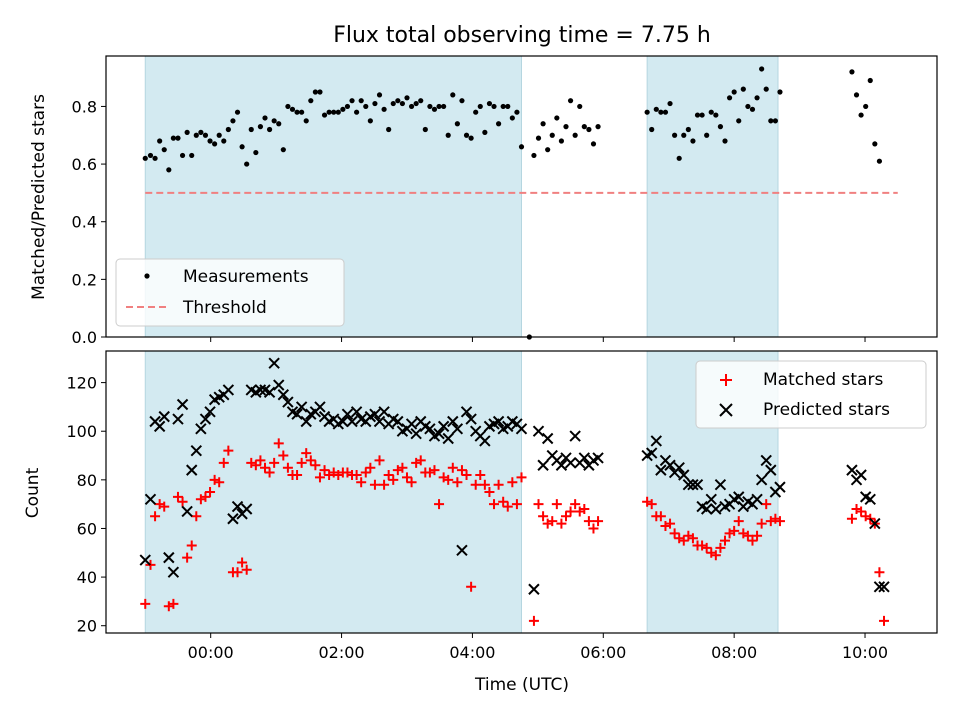 The width and height of the screenshot is (960, 720). Describe the element at coordinates (811, 394) in the screenshot. I see `bottom-legend: Matched stars Predicted stars` at that location.